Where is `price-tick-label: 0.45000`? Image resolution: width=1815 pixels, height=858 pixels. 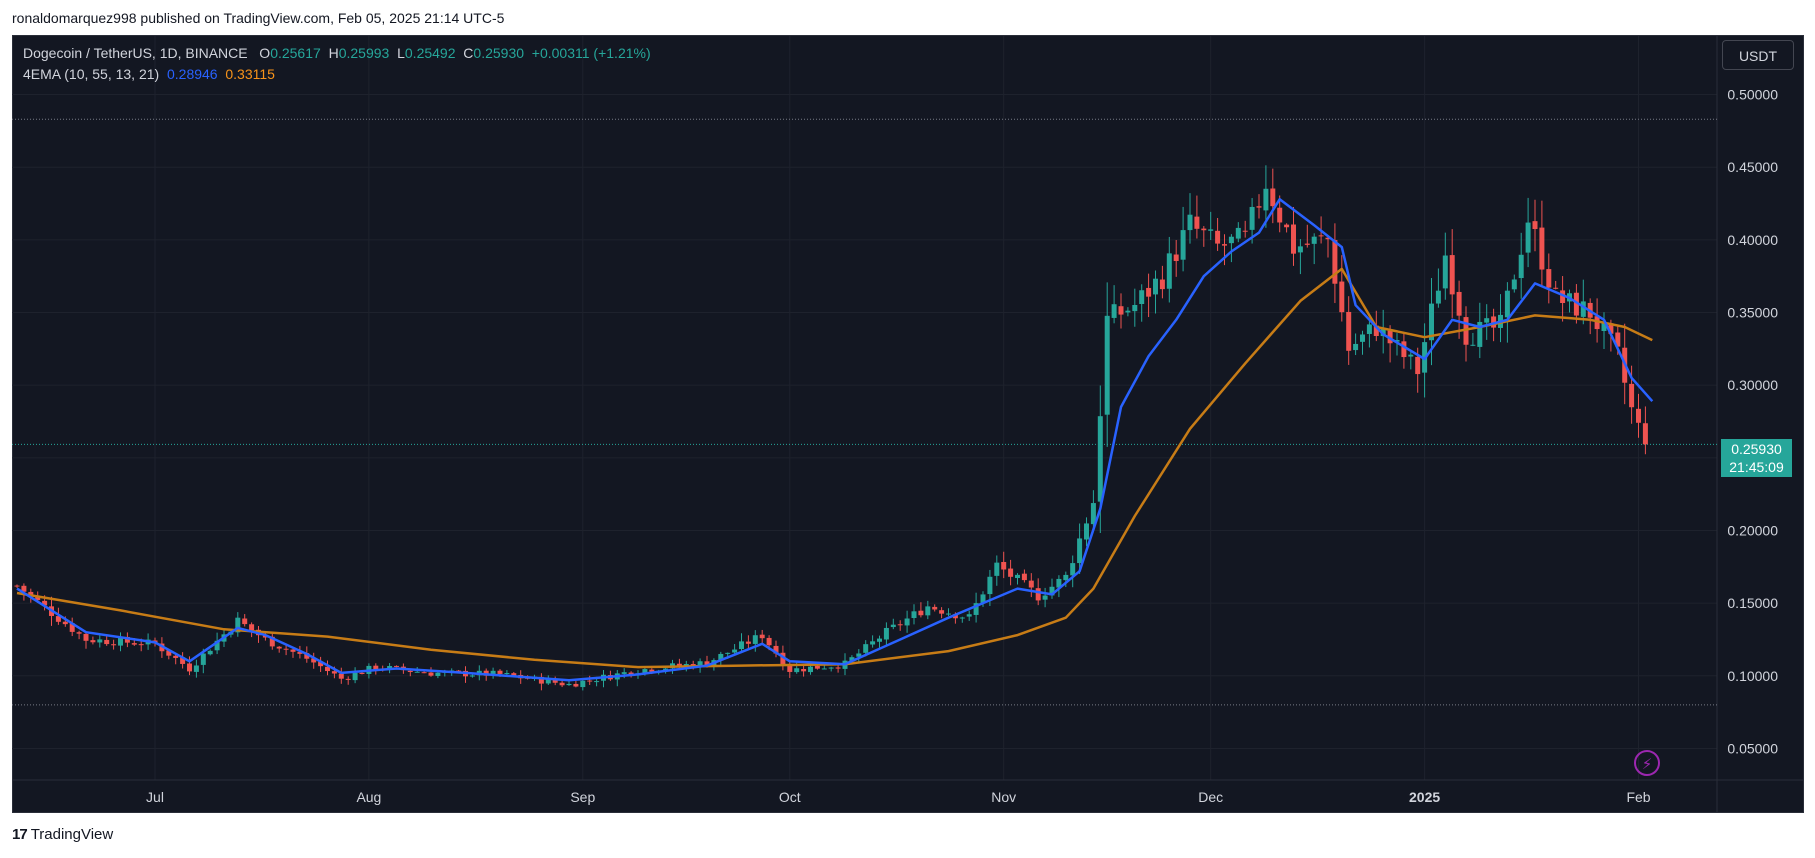 price-tick-label: 0.45000 is located at coordinates (1752, 167).